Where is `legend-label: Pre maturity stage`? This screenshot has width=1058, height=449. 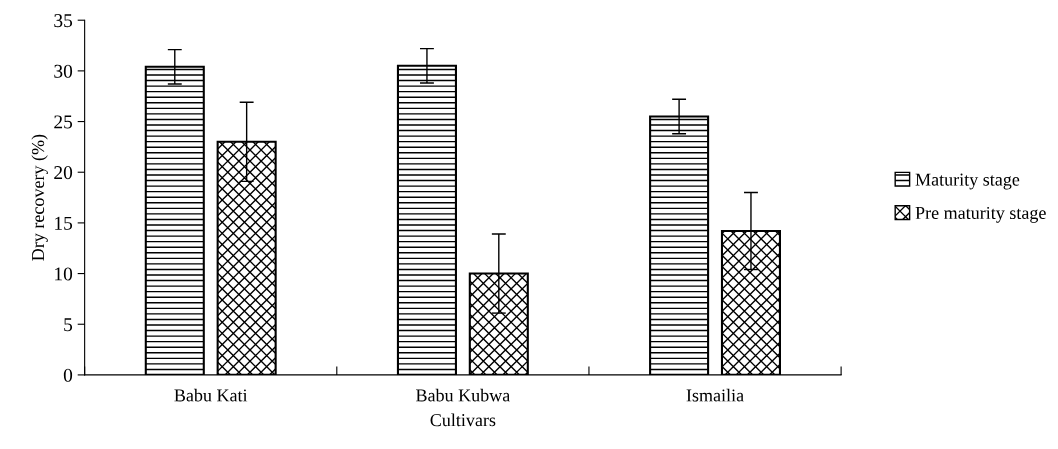
legend-label: Pre maturity stage is located at coordinates (980, 214).